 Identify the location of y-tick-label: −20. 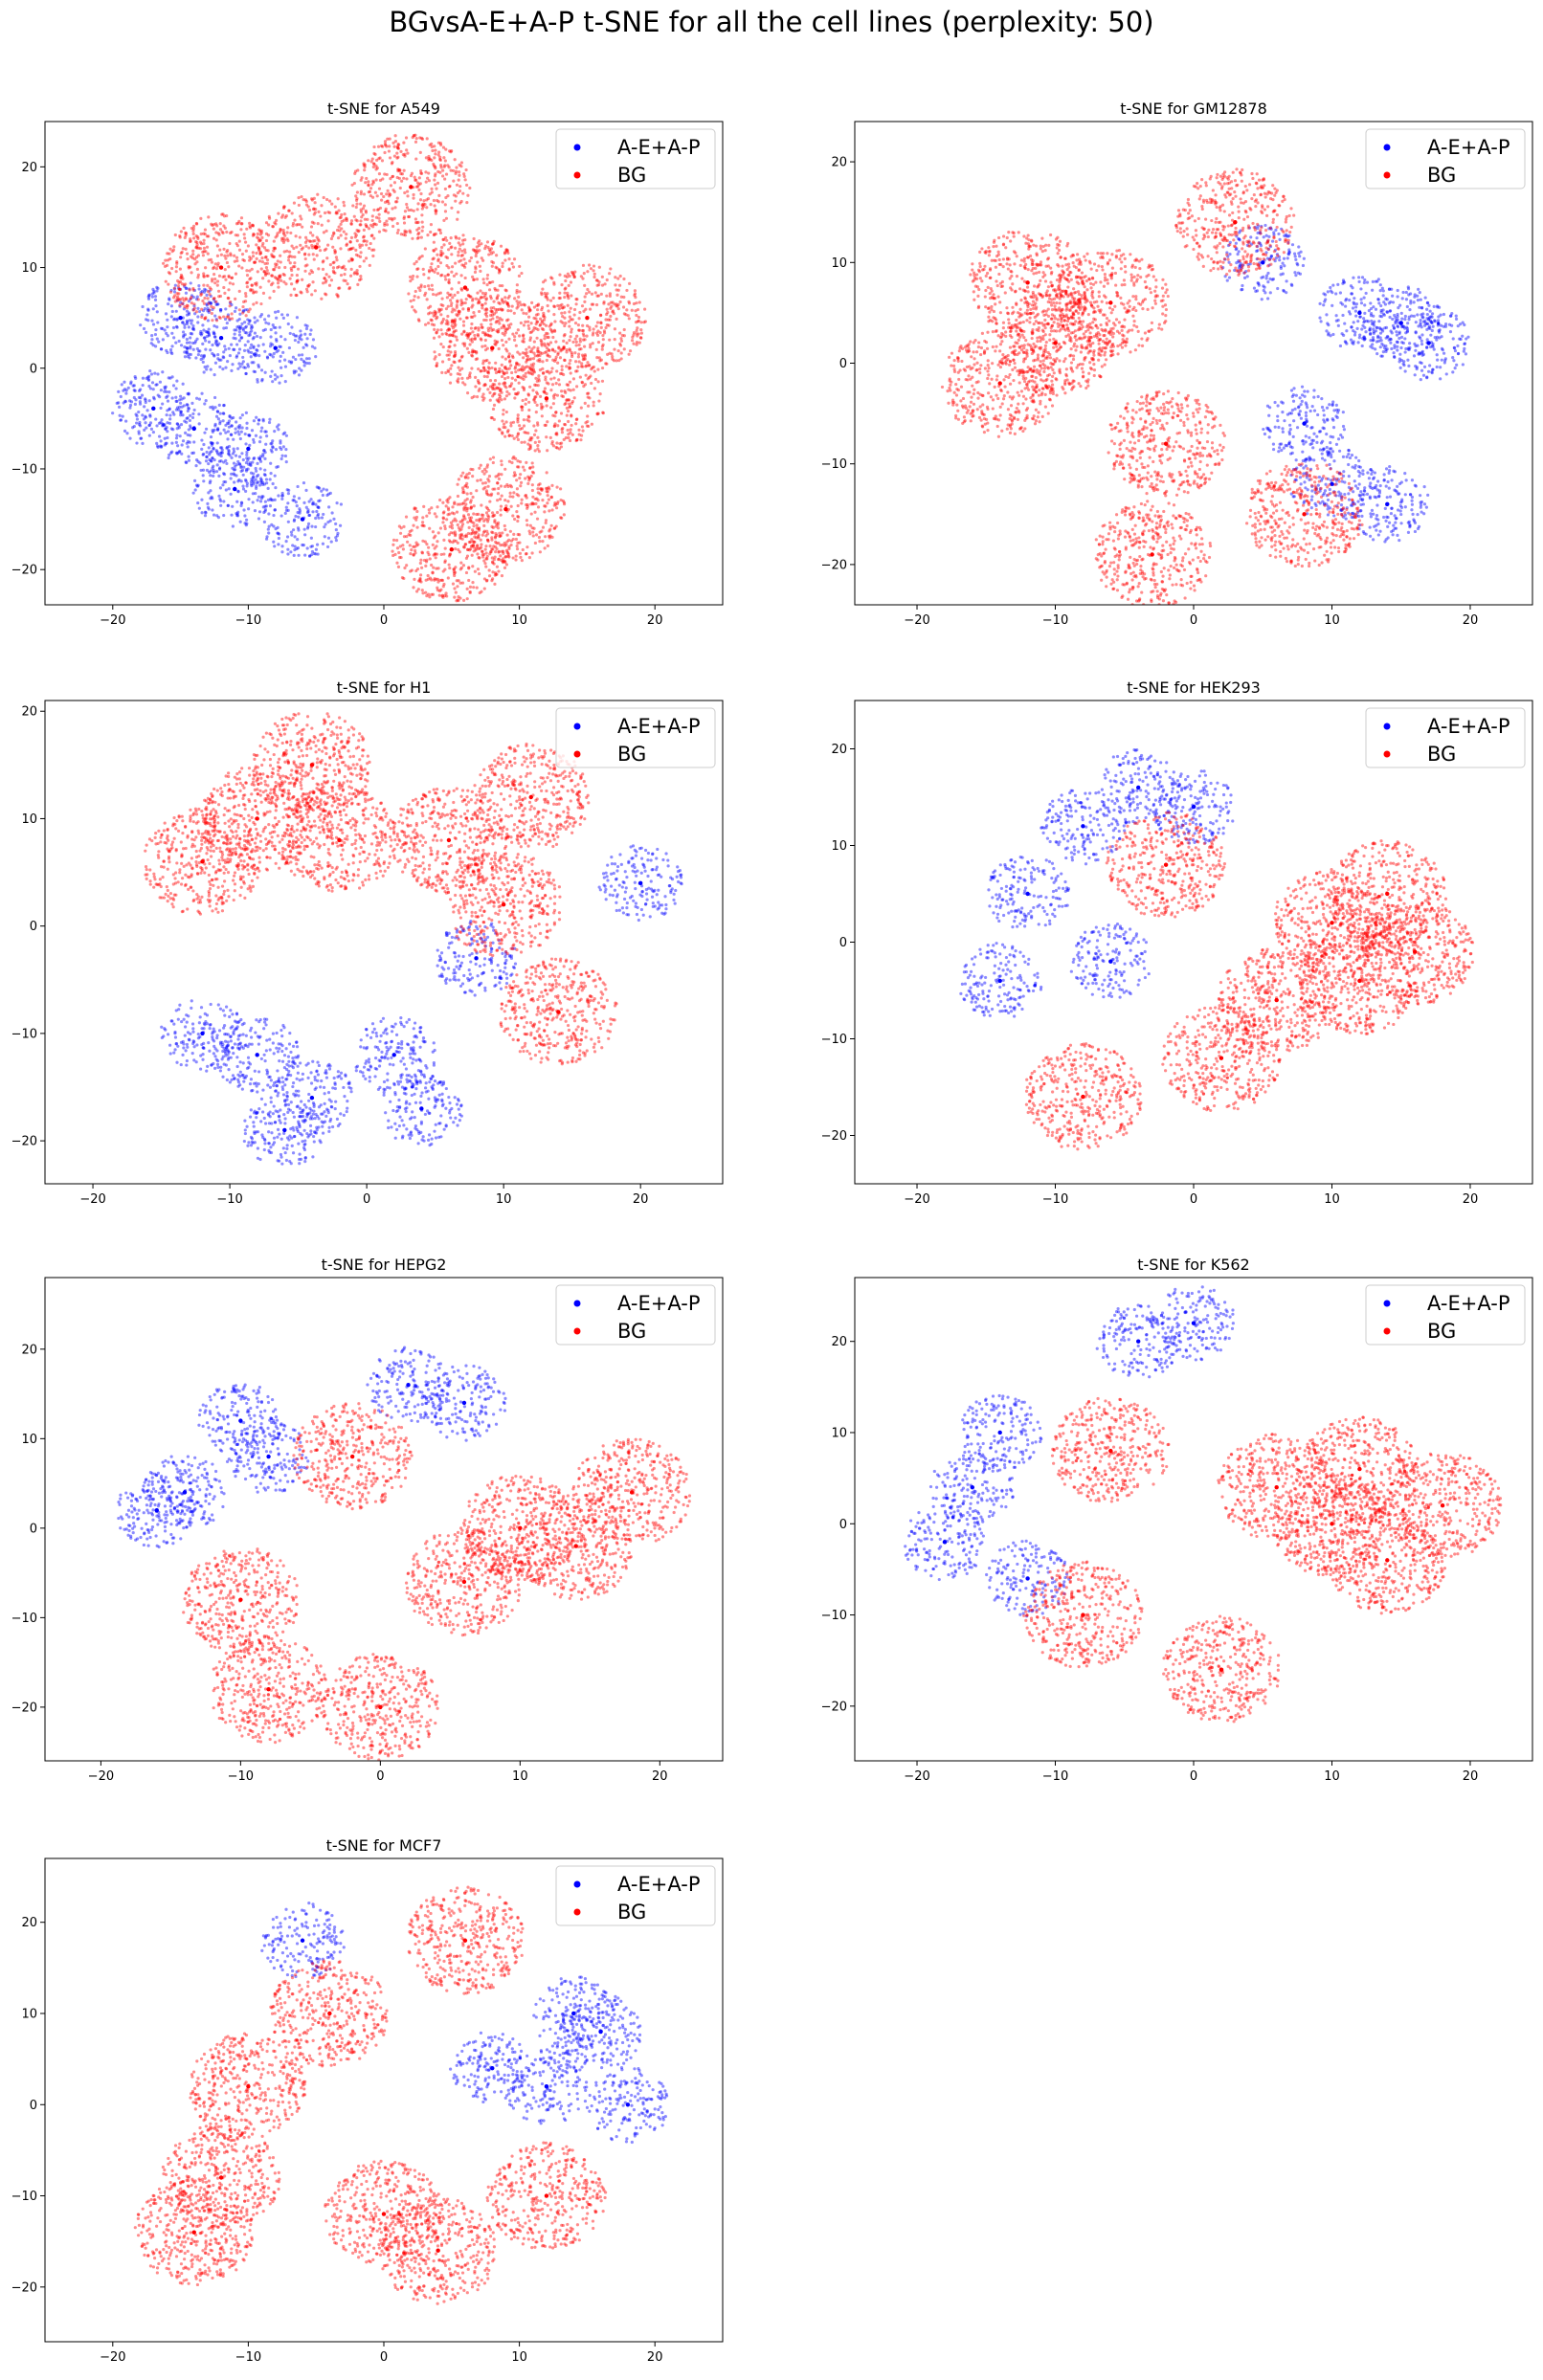
(834, 1136).